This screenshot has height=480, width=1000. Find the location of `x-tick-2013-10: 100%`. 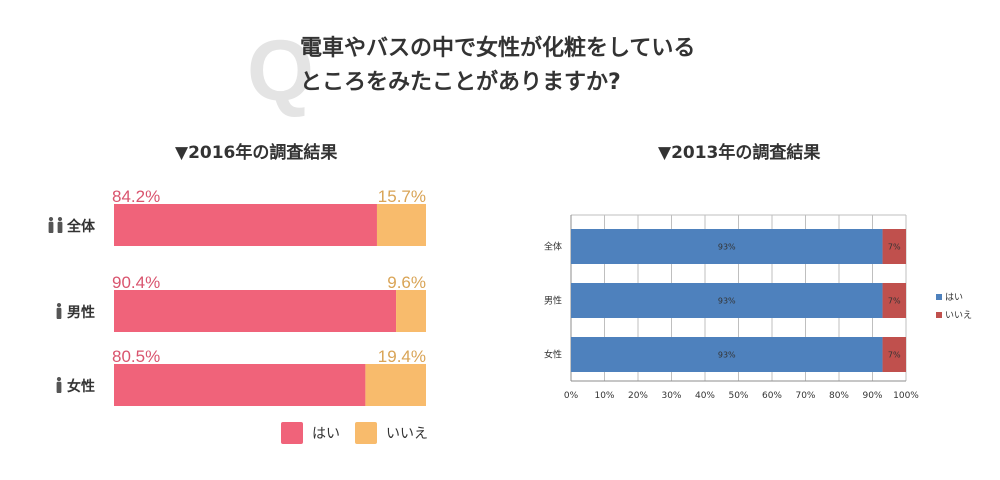

x-tick-2013-10: 100% is located at coordinates (906, 396).